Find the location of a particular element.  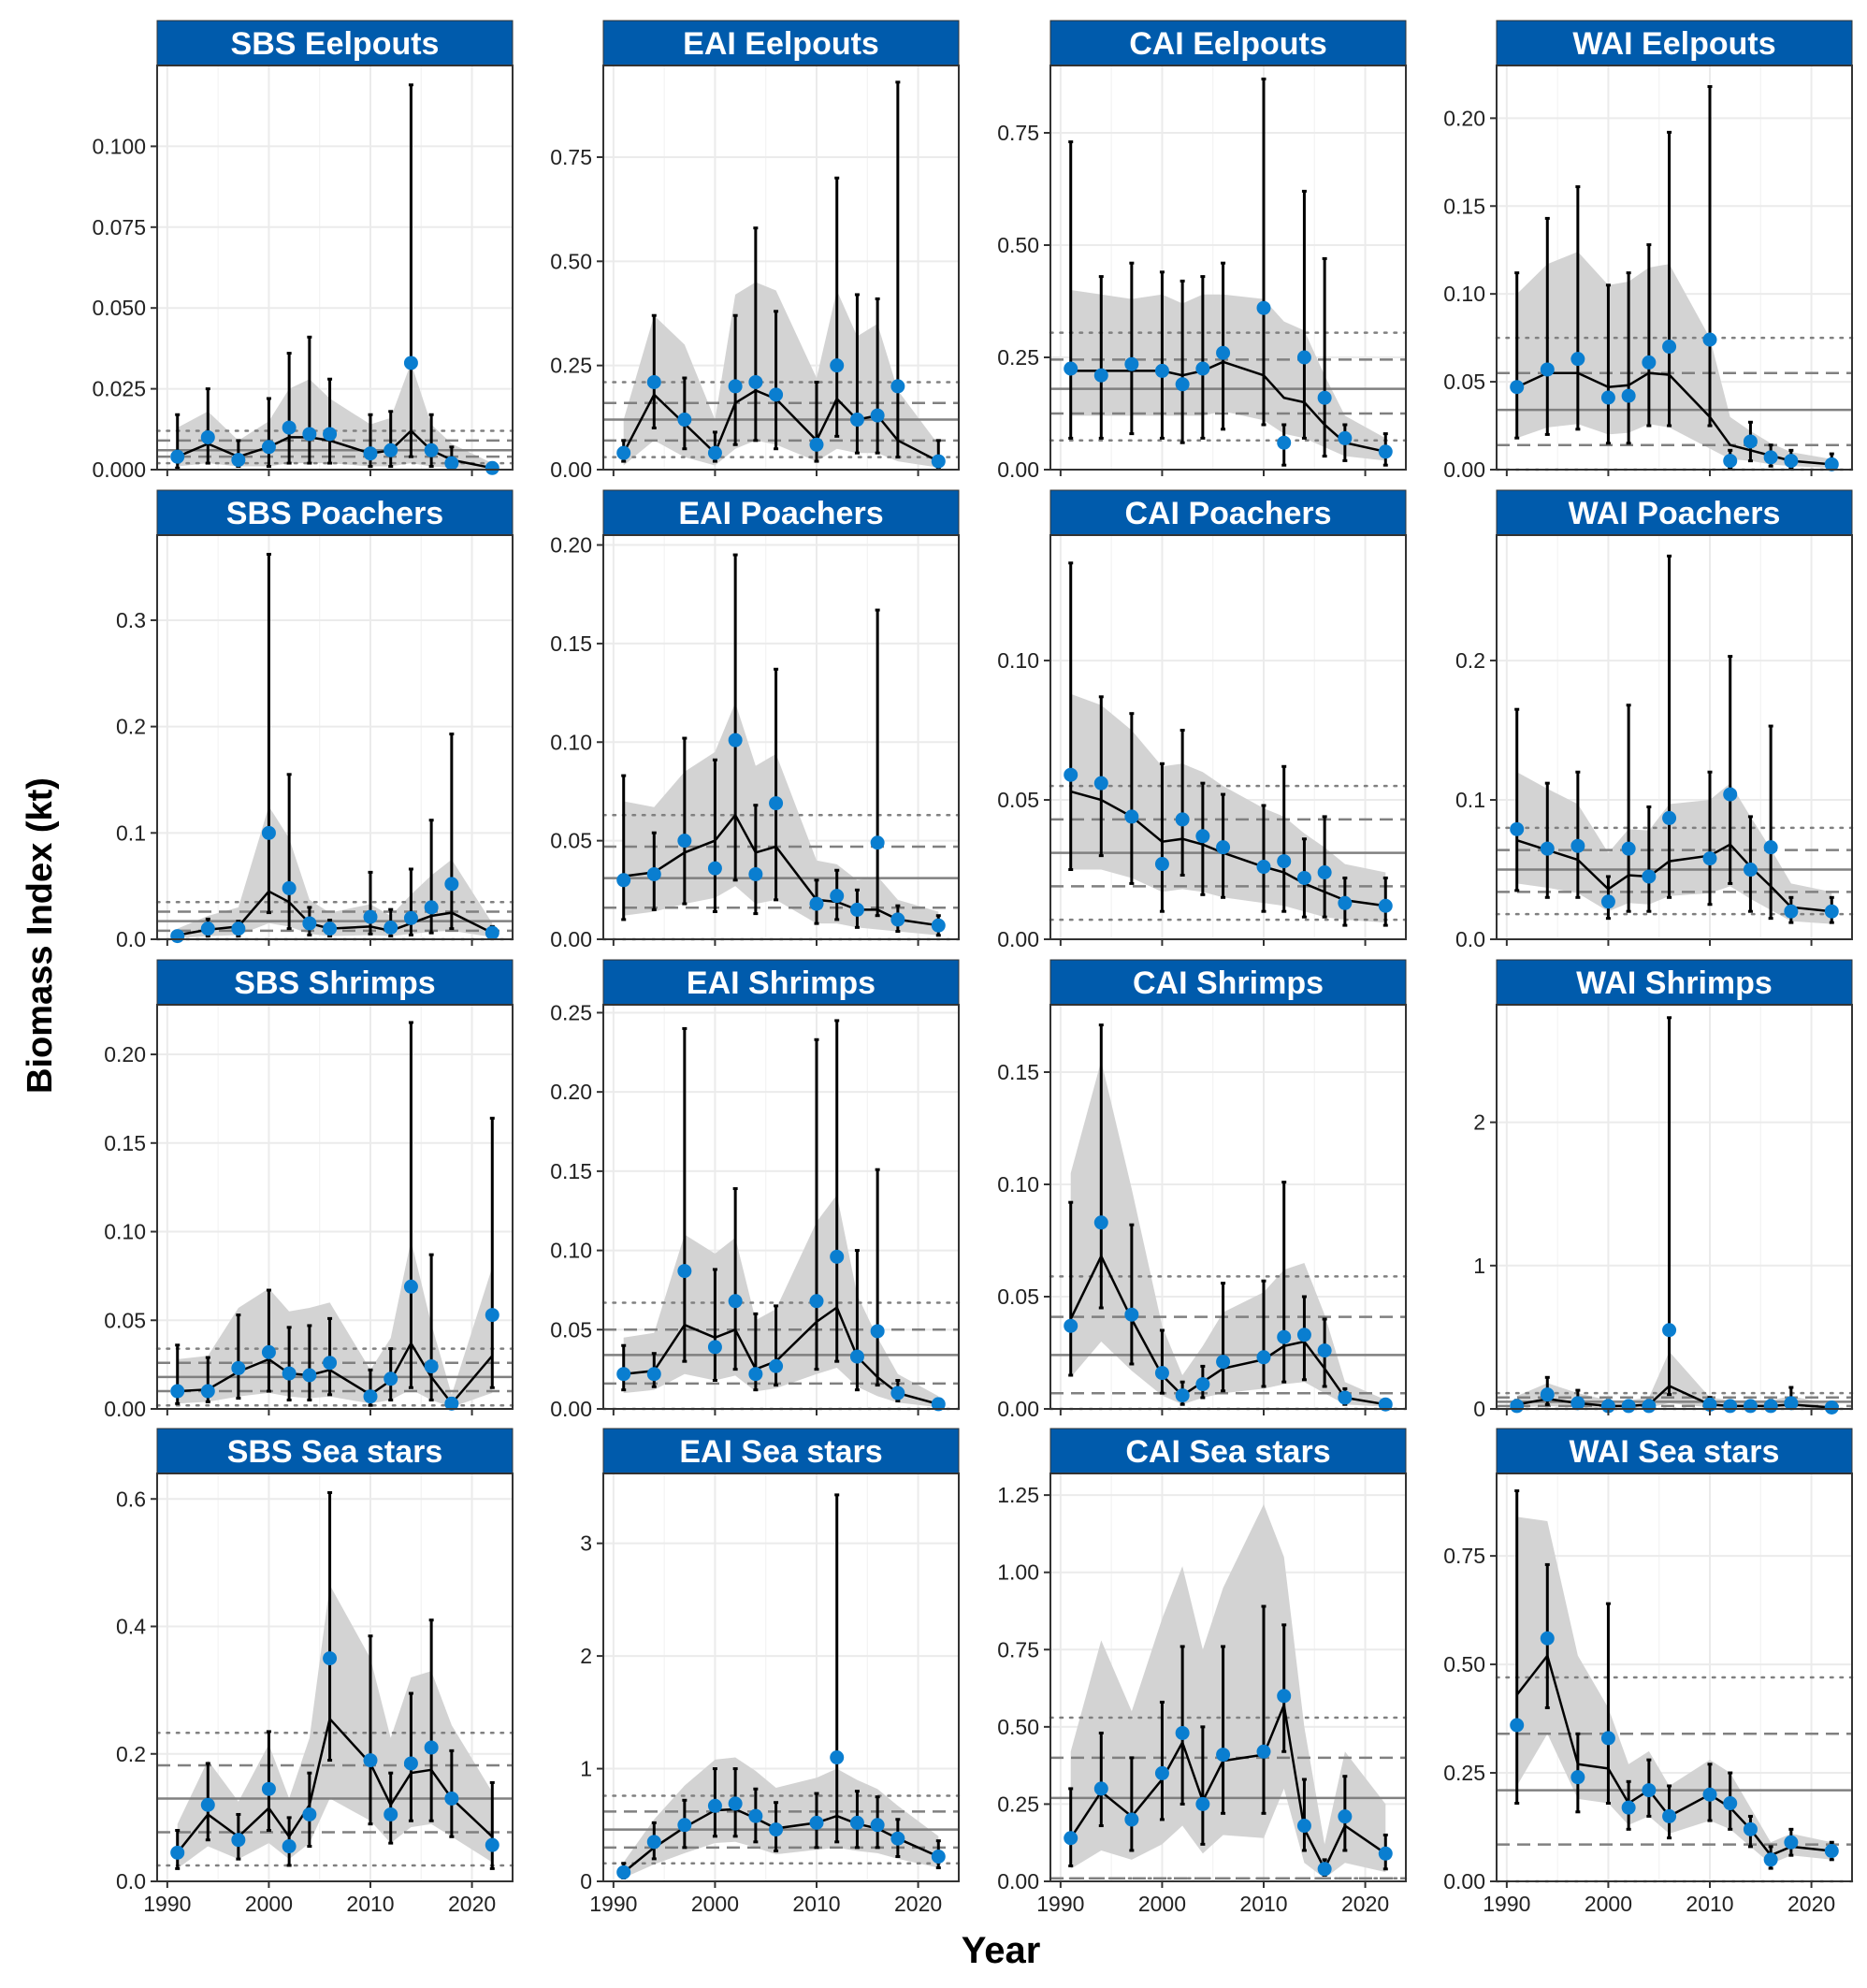

panel-13: EAI Sea stars 0 1 2 3 1990 2000 2010 2020 is located at coordinates (770, 1672).